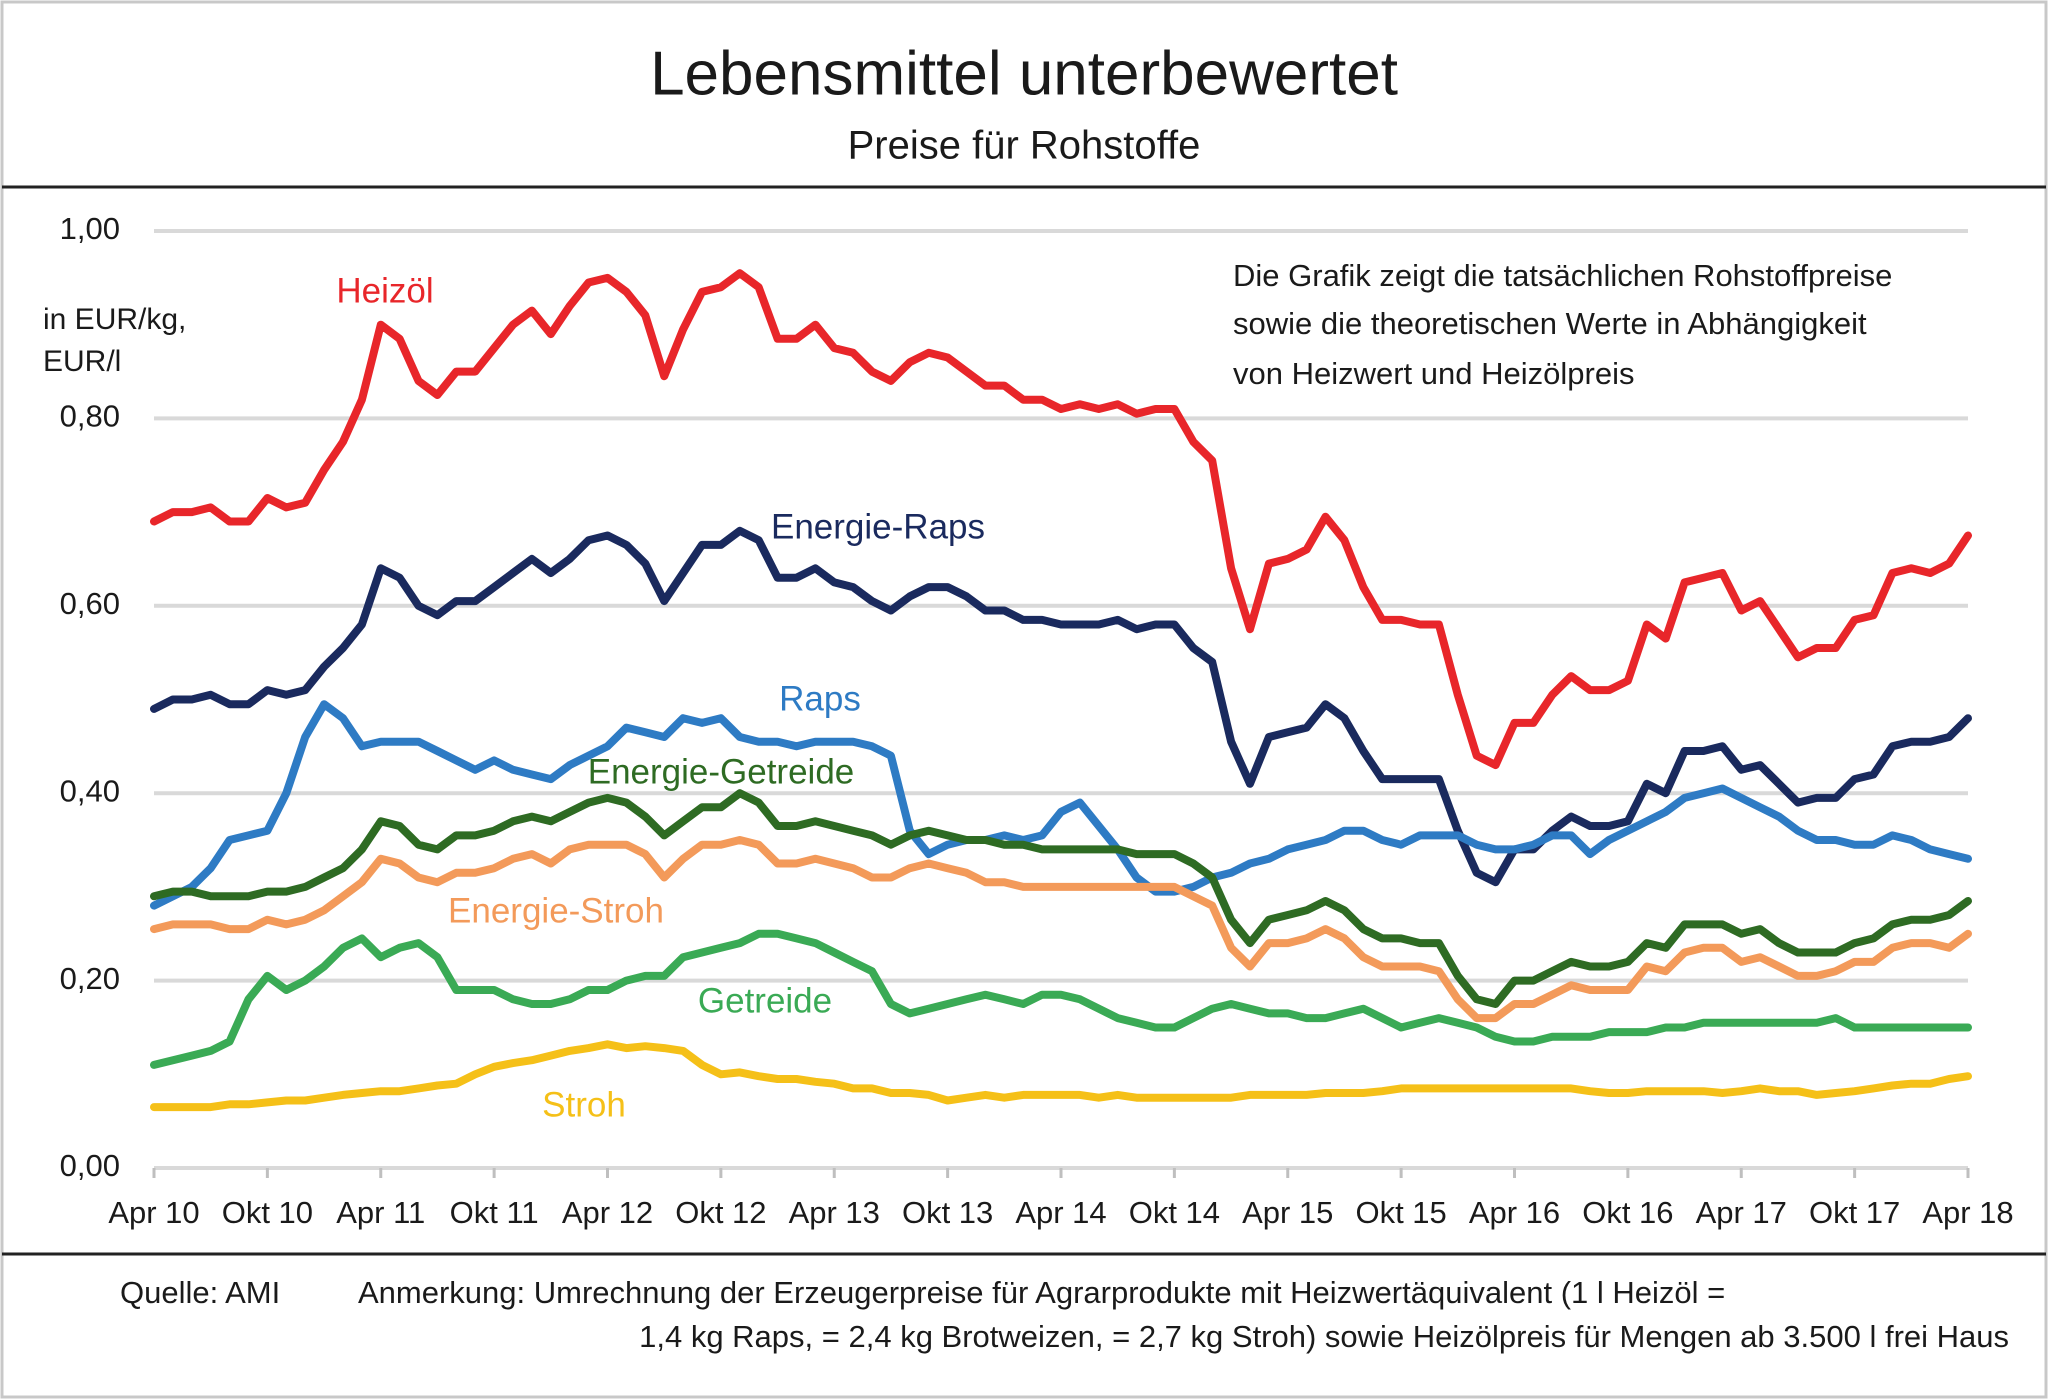 The width and height of the screenshot is (2048, 1399). Describe the element at coordinates (834, 1212) in the screenshot. I see `x-tick-label: Apr 13` at that location.